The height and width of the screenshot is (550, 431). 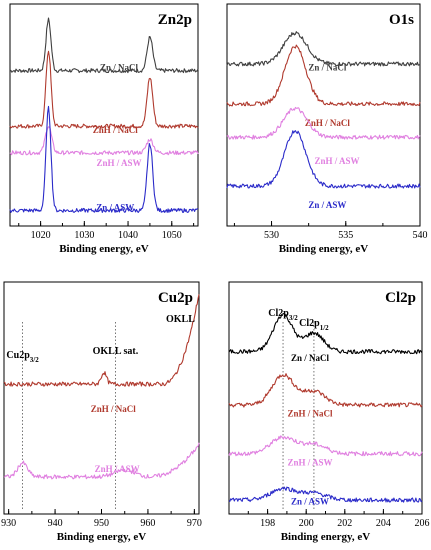 I want to click on cl2p-tick-label: 198, so click(x=267, y=523).